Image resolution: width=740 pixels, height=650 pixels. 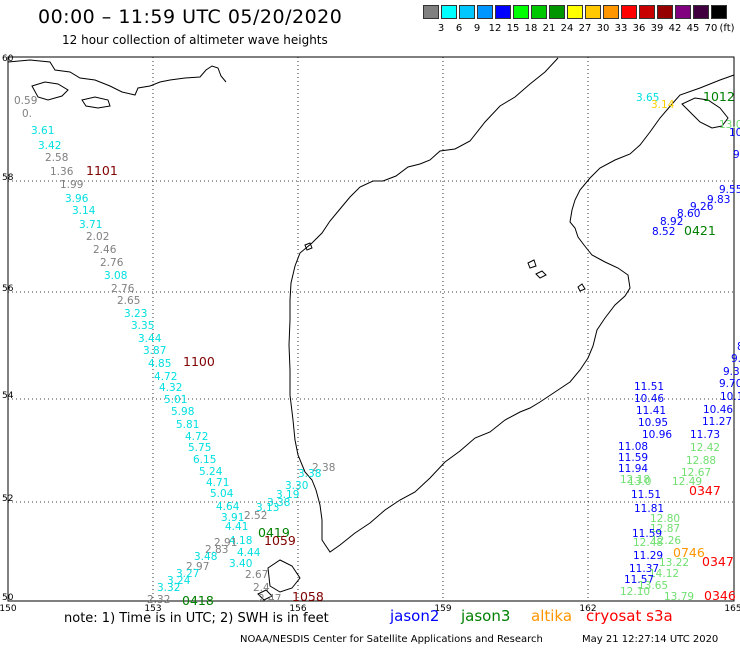 I want to click on wave-height-reading: 3.61, so click(x=42, y=131).